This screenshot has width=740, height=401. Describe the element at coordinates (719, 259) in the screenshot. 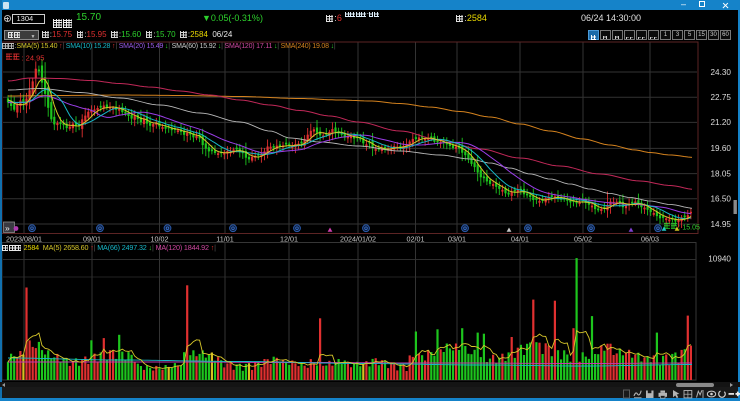

I see `svg-text: 10940` at that location.